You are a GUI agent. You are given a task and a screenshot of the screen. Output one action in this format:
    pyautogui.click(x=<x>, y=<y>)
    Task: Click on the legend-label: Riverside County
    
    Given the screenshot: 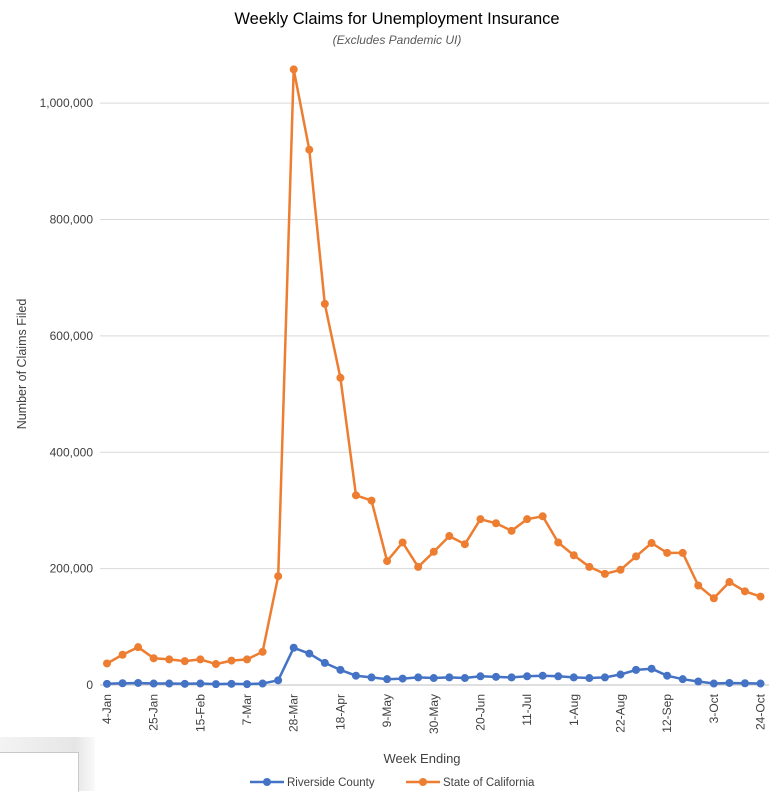 What is the action you would take?
    pyautogui.click(x=331, y=783)
    